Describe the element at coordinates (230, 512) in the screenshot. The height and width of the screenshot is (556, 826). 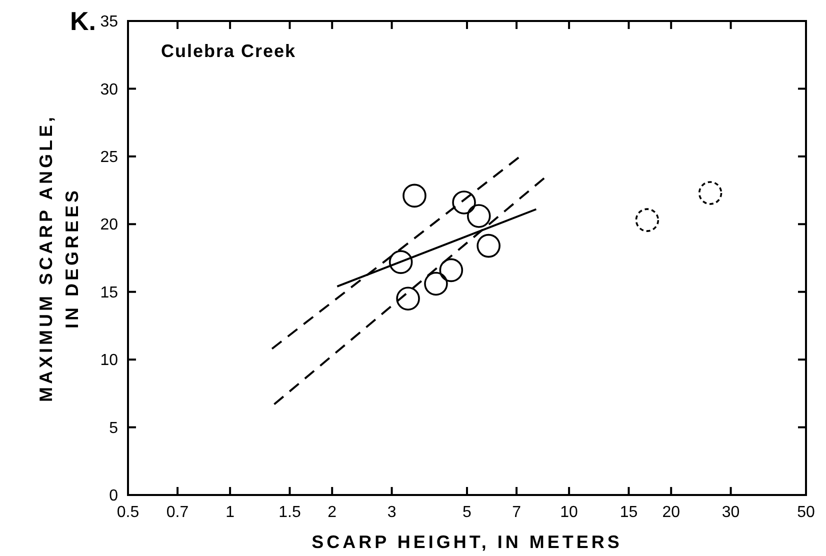
I see `x-tick-label: 1` at that location.